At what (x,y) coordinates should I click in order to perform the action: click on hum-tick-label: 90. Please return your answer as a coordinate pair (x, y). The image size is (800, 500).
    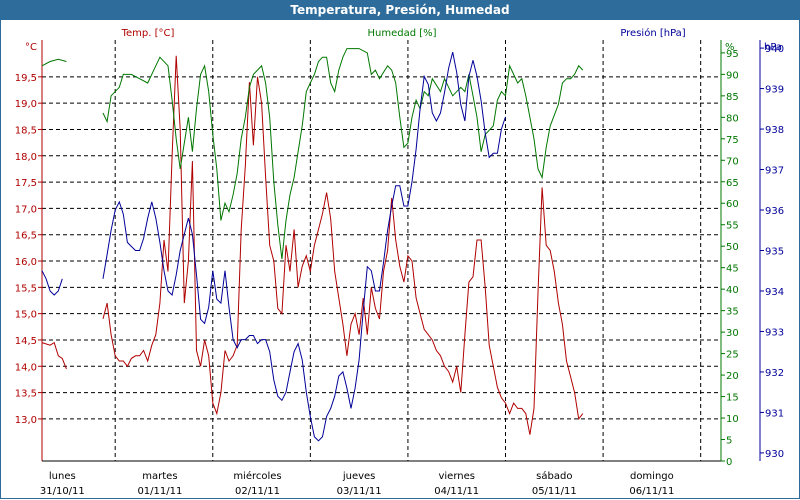
    Looking at the image, I should click on (732, 75).